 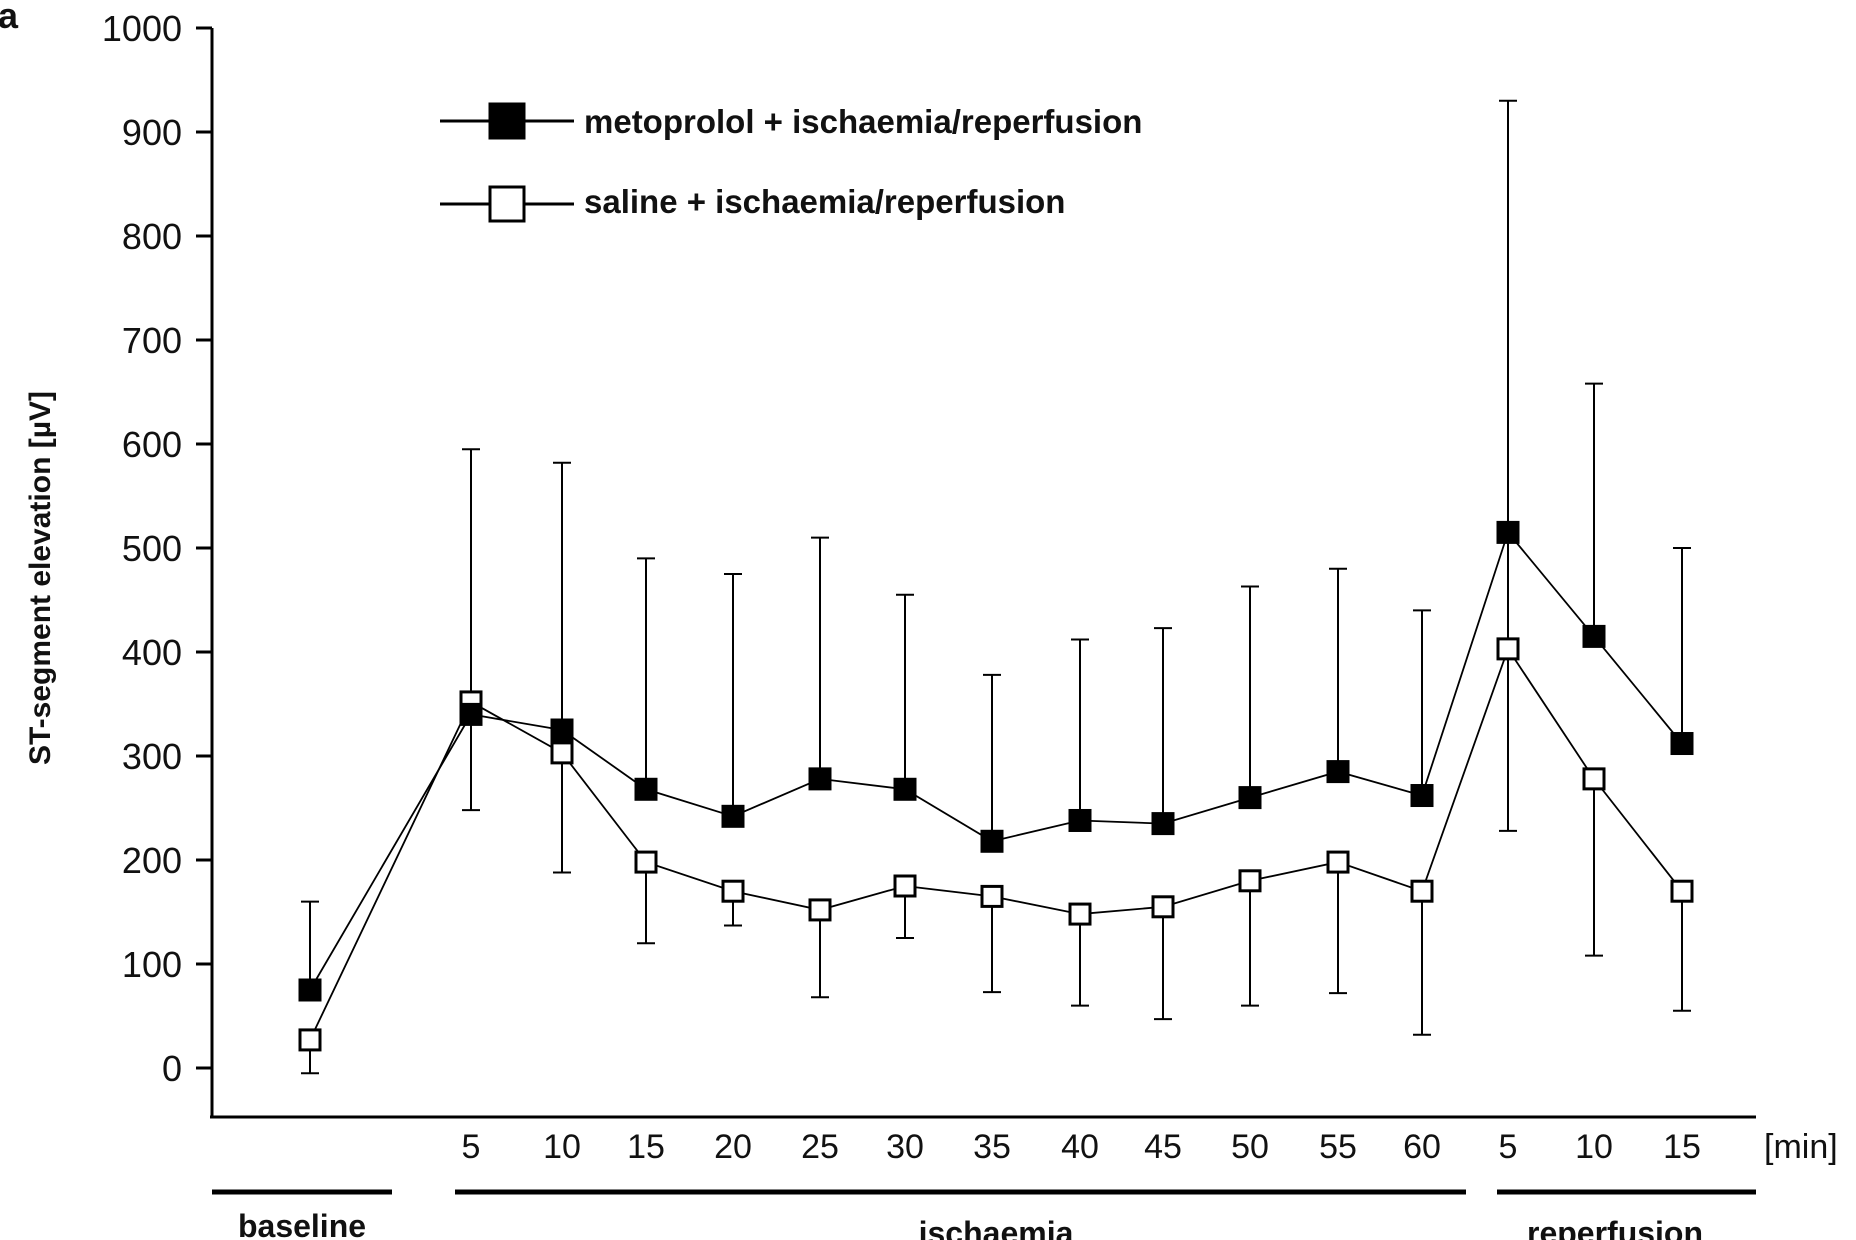 I want to click on panel-label: a, so click(x=9, y=18).